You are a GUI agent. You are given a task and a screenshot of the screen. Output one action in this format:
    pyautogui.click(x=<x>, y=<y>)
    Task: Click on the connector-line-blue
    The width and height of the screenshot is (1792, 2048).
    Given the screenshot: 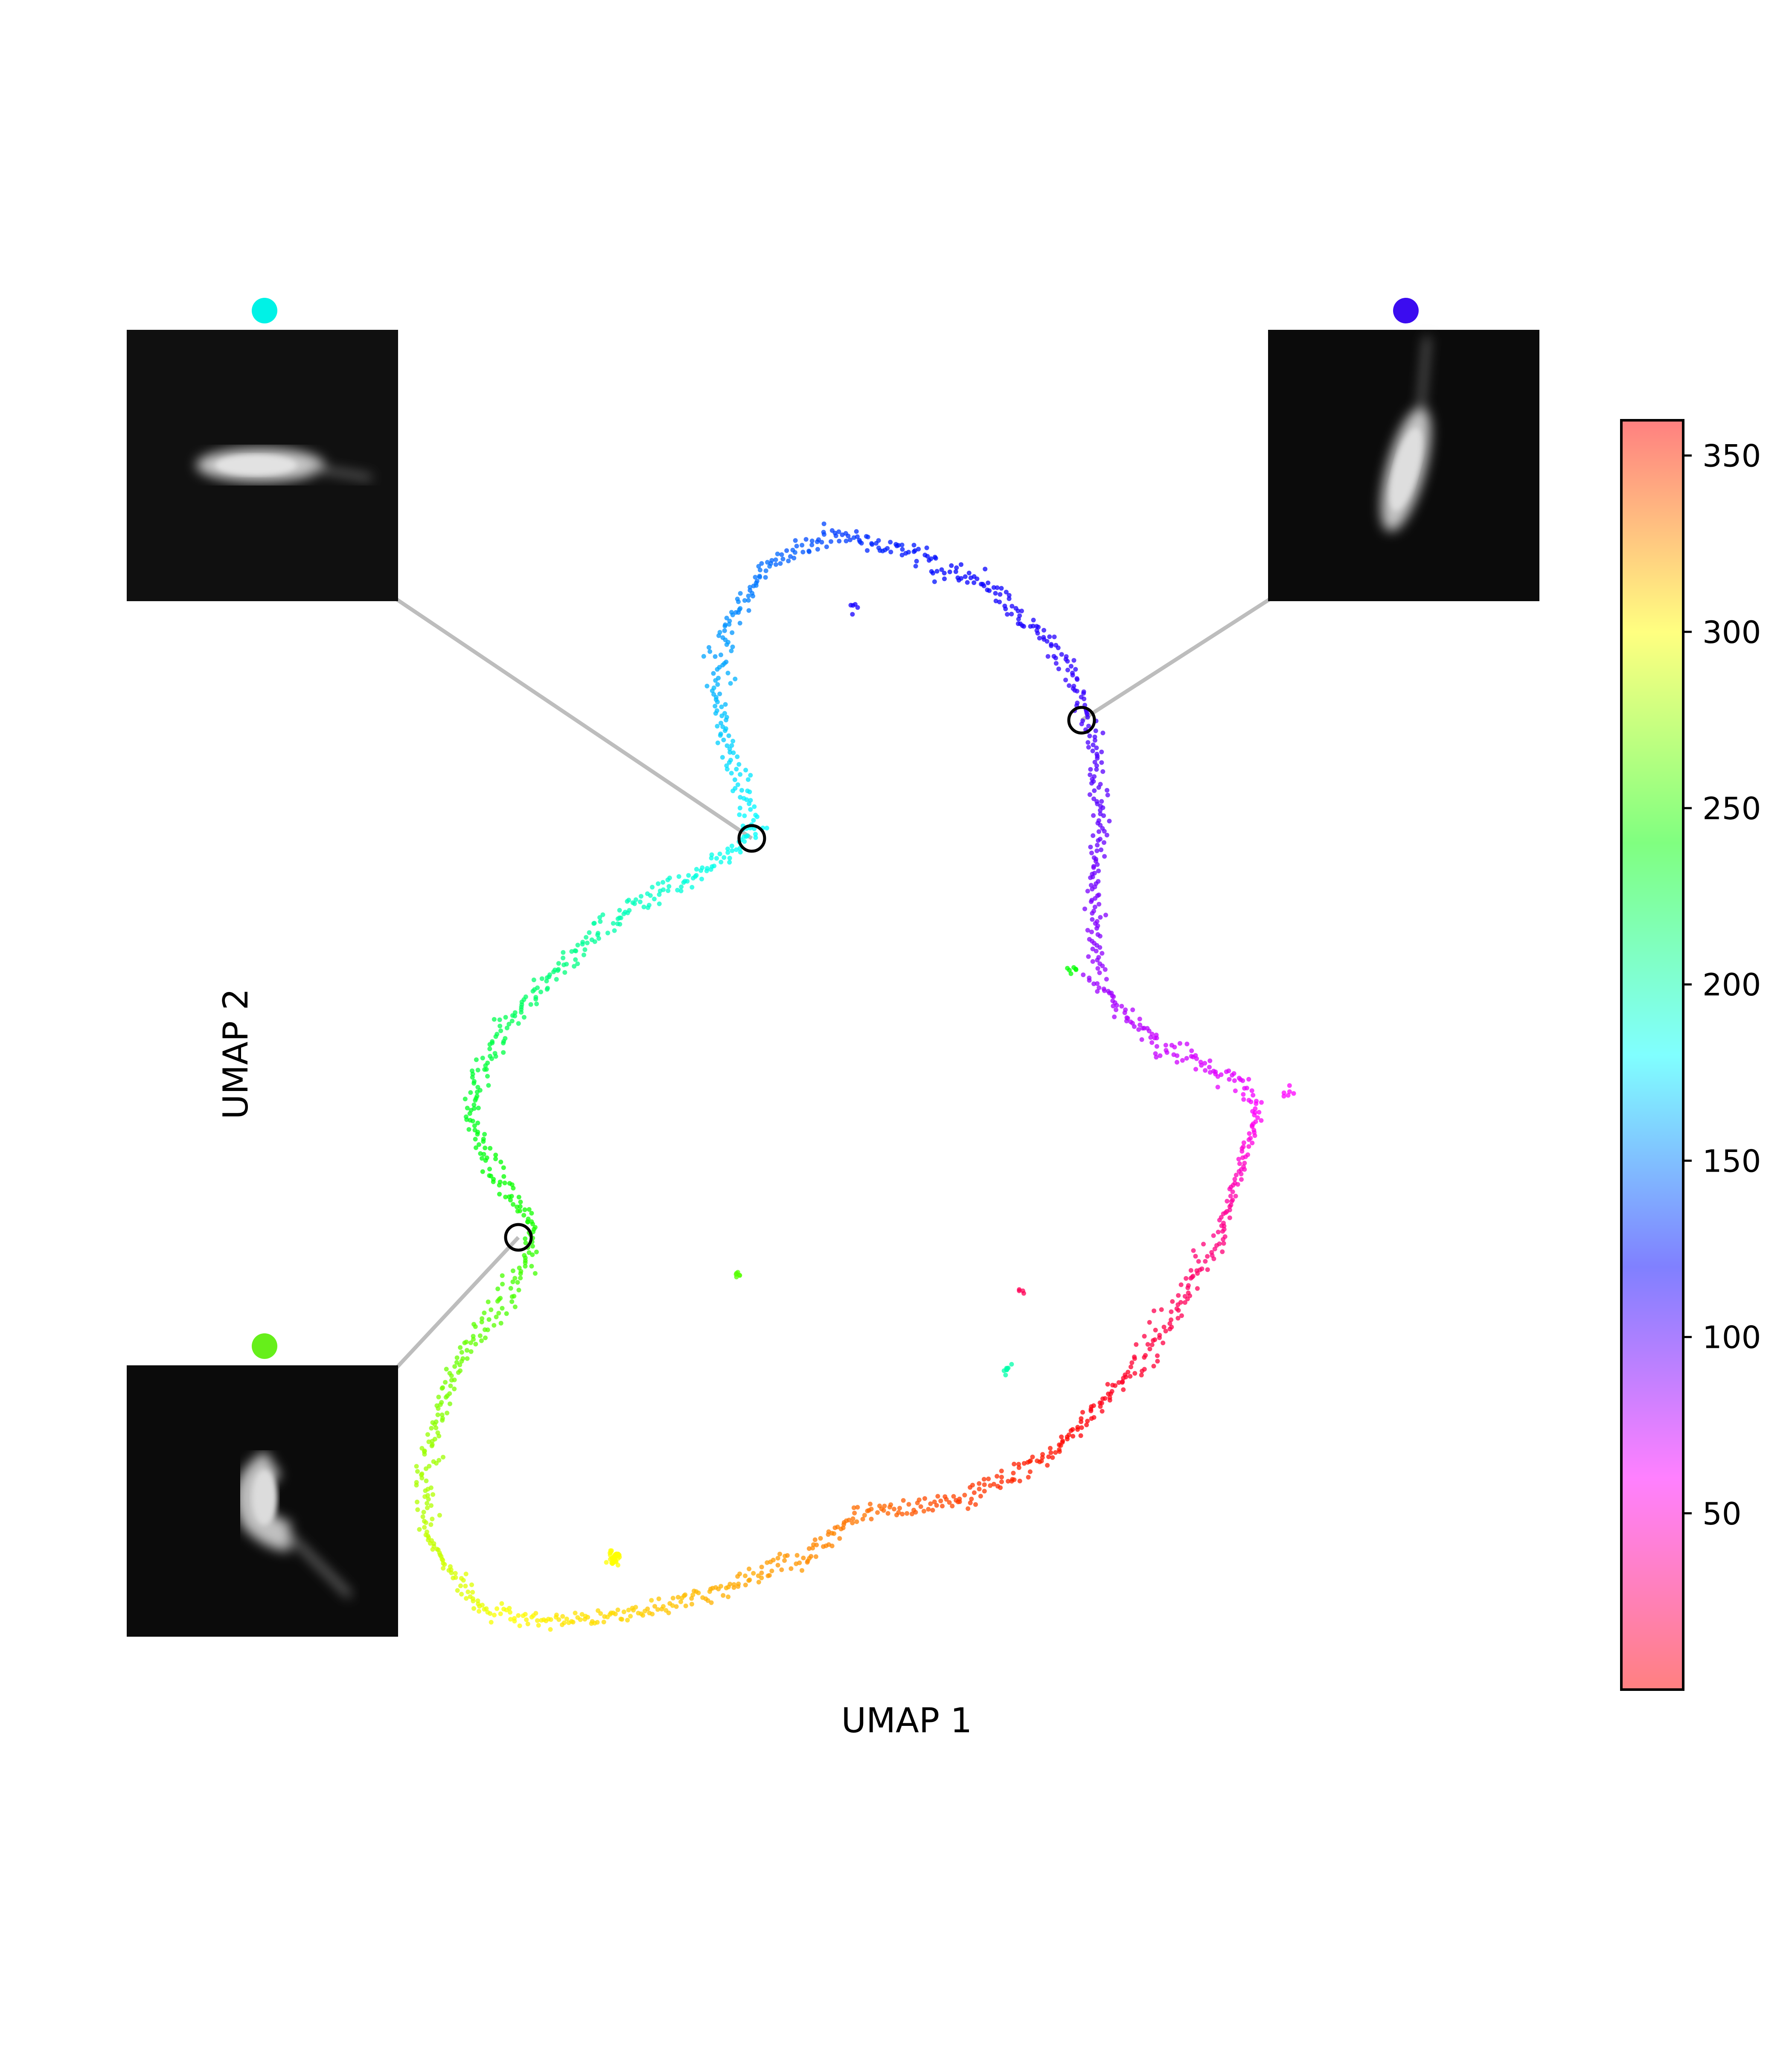 What is the action you would take?
    pyautogui.click(x=1175, y=660)
    